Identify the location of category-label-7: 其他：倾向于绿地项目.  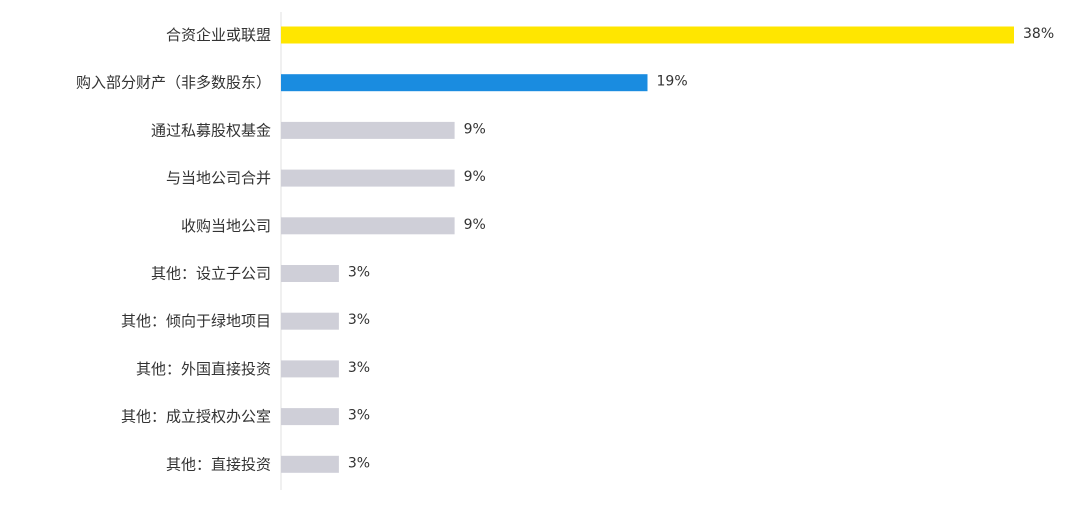
(196, 321).